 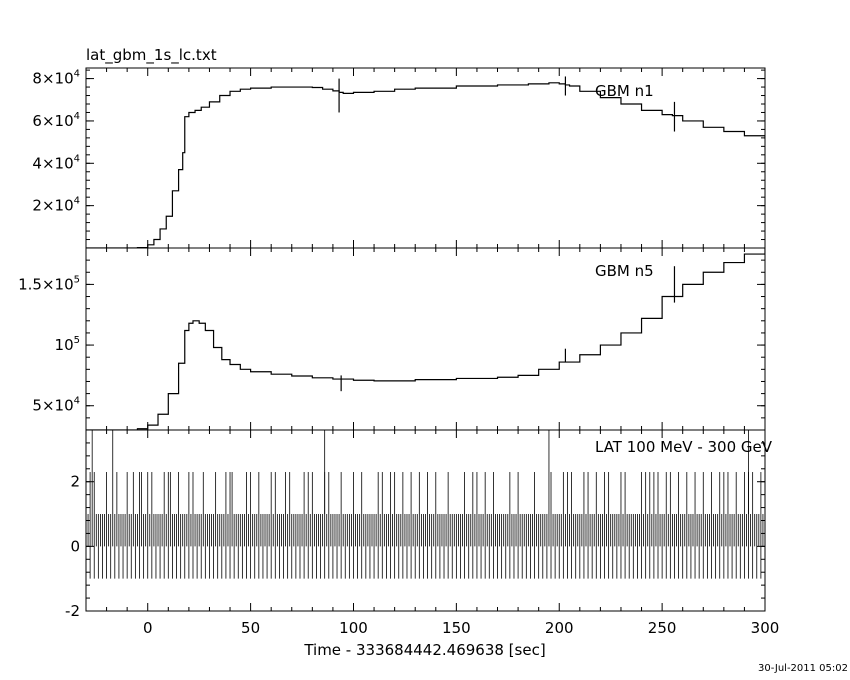 I want to click on y-tick-mantissa: 1.5×10, so click(x=46, y=284).